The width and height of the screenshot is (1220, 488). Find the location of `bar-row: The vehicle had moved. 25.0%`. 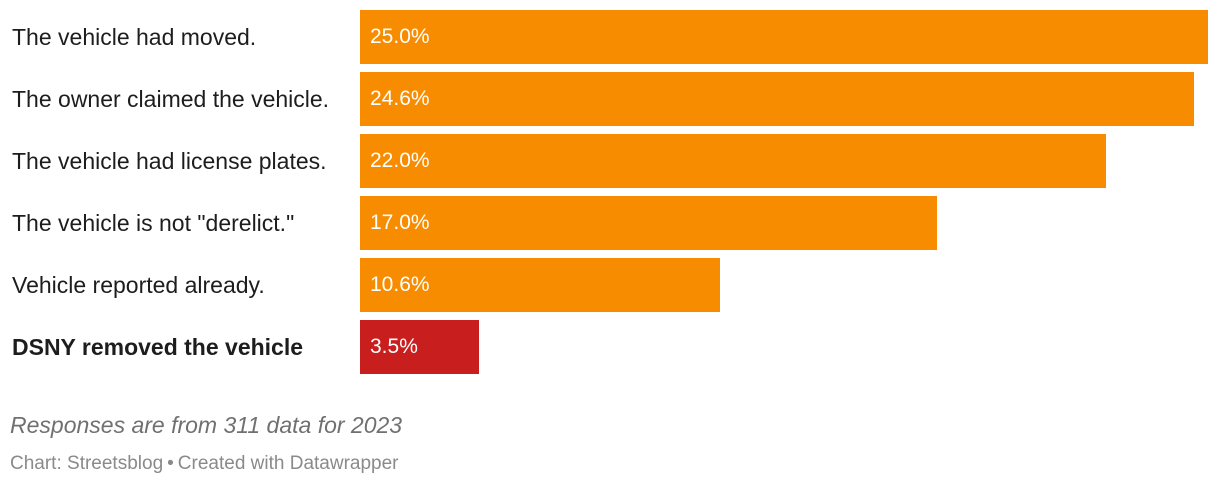

bar-row: The vehicle had moved. 25.0% is located at coordinates (610, 37).